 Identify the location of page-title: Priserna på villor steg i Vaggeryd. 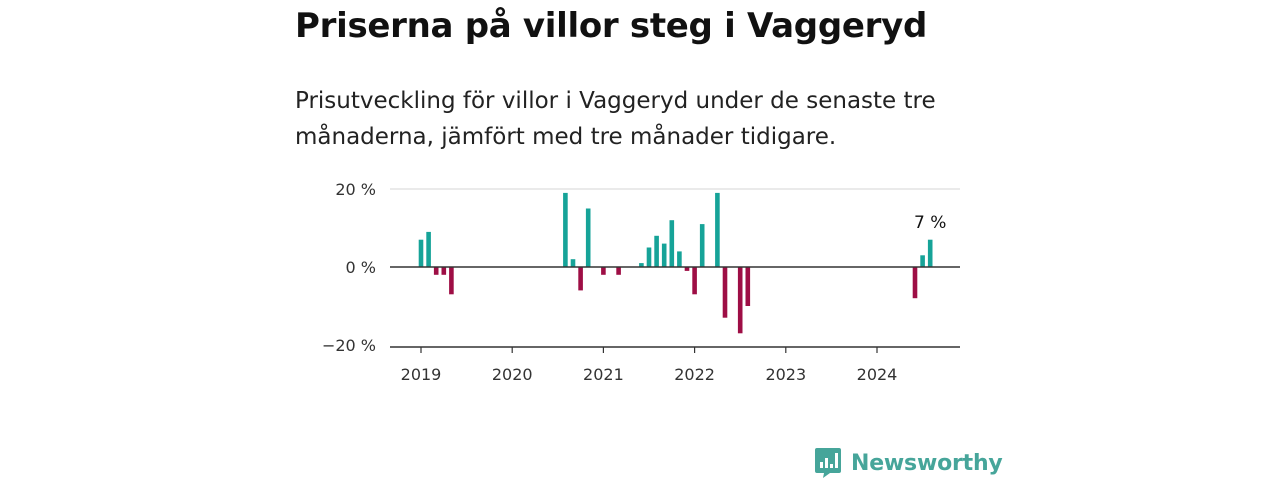
(611, 26).